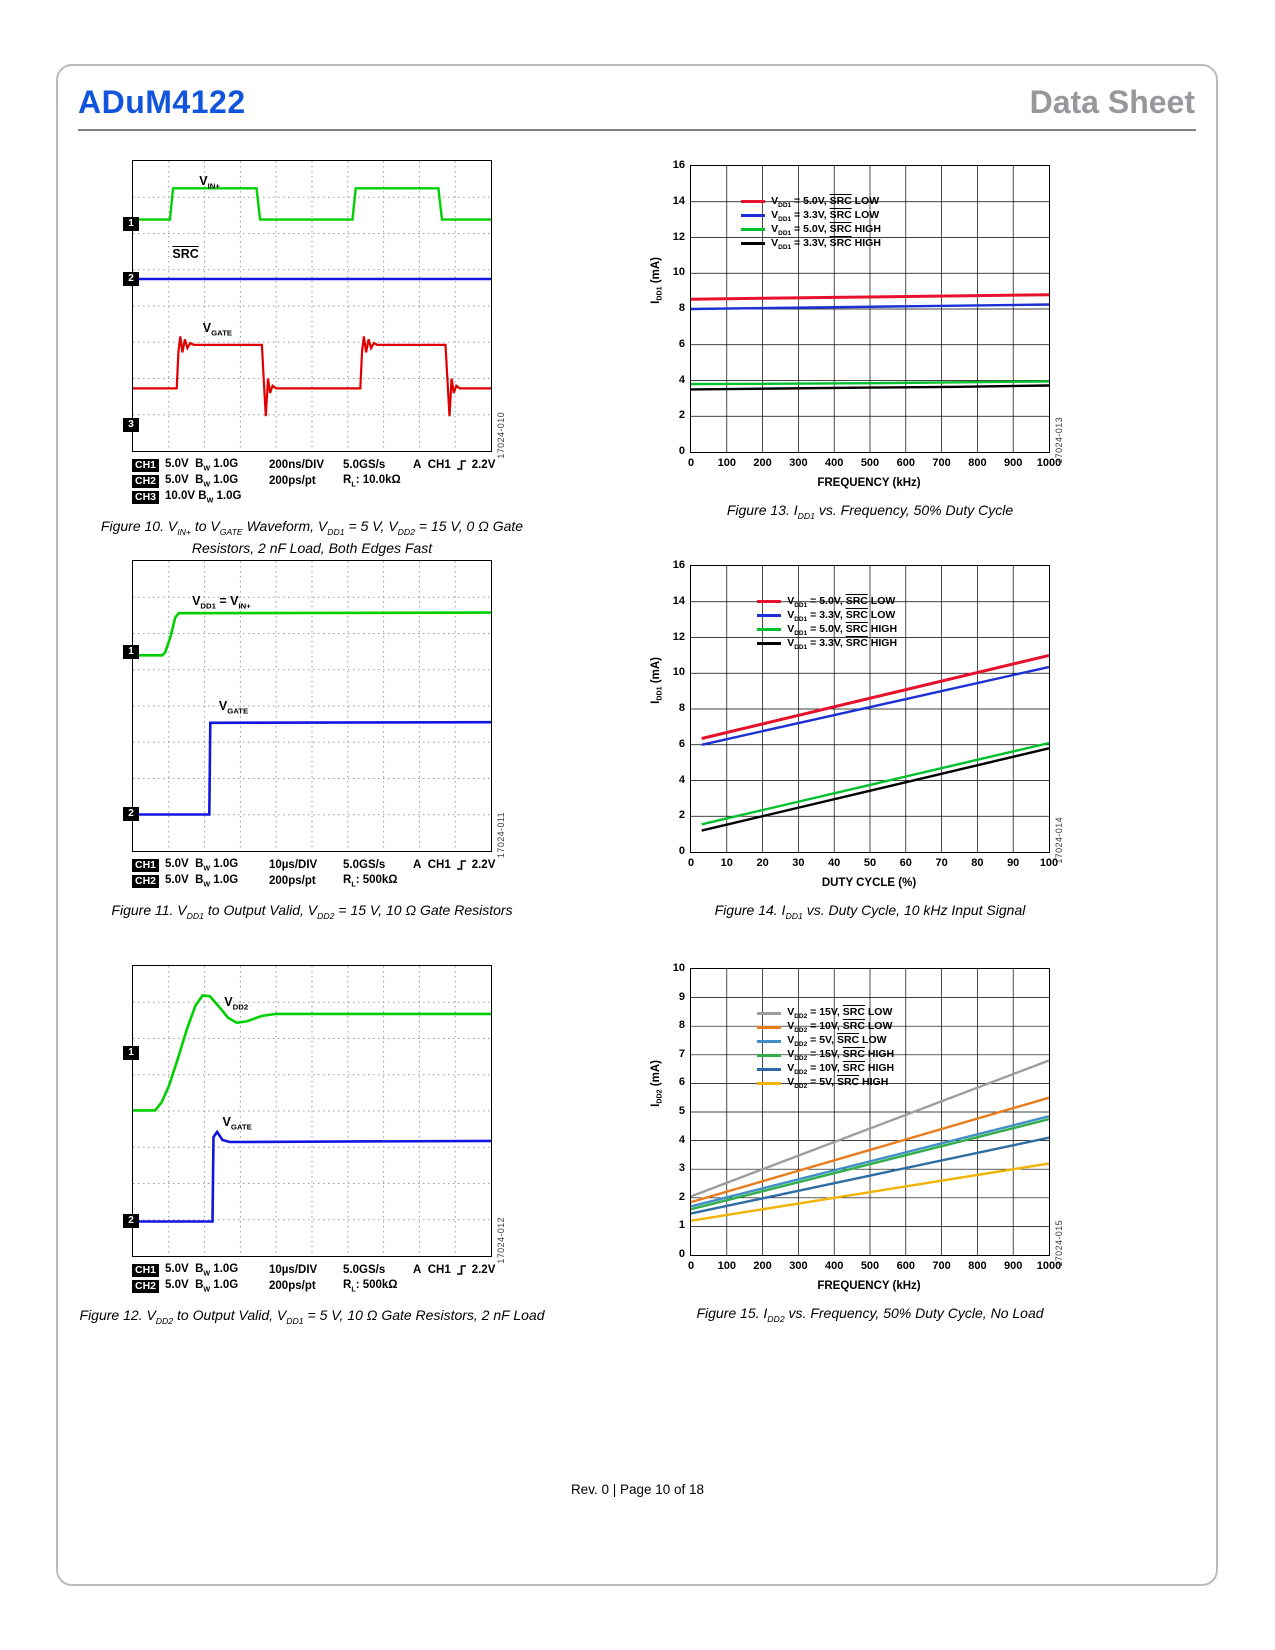 This screenshot has height=1650, width=1275. I want to click on header-rule, so click(637, 130).